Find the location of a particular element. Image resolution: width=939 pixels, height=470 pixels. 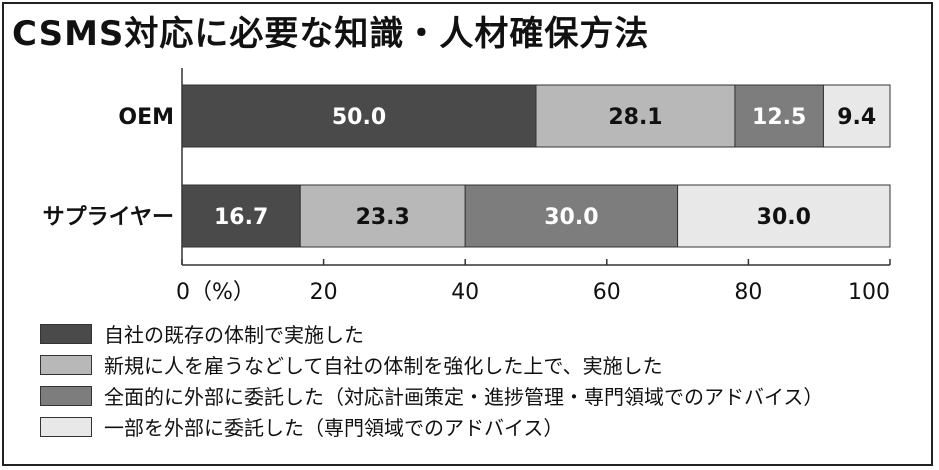

legend-label: 全面的に外部に委託した（対応計画策定・進捗管理・専門領域でのアドバイス） is located at coordinates (464, 397).